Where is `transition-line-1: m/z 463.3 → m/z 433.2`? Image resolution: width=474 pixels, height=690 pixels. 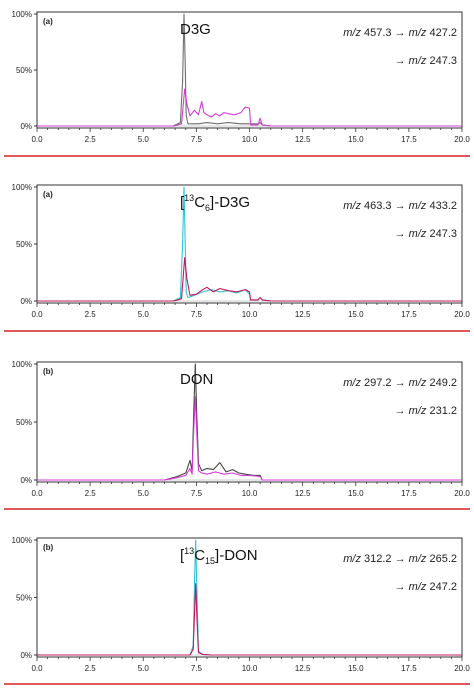
transition-line-1: m/z 463.3 → m/z 433.2 is located at coordinates (400, 206).